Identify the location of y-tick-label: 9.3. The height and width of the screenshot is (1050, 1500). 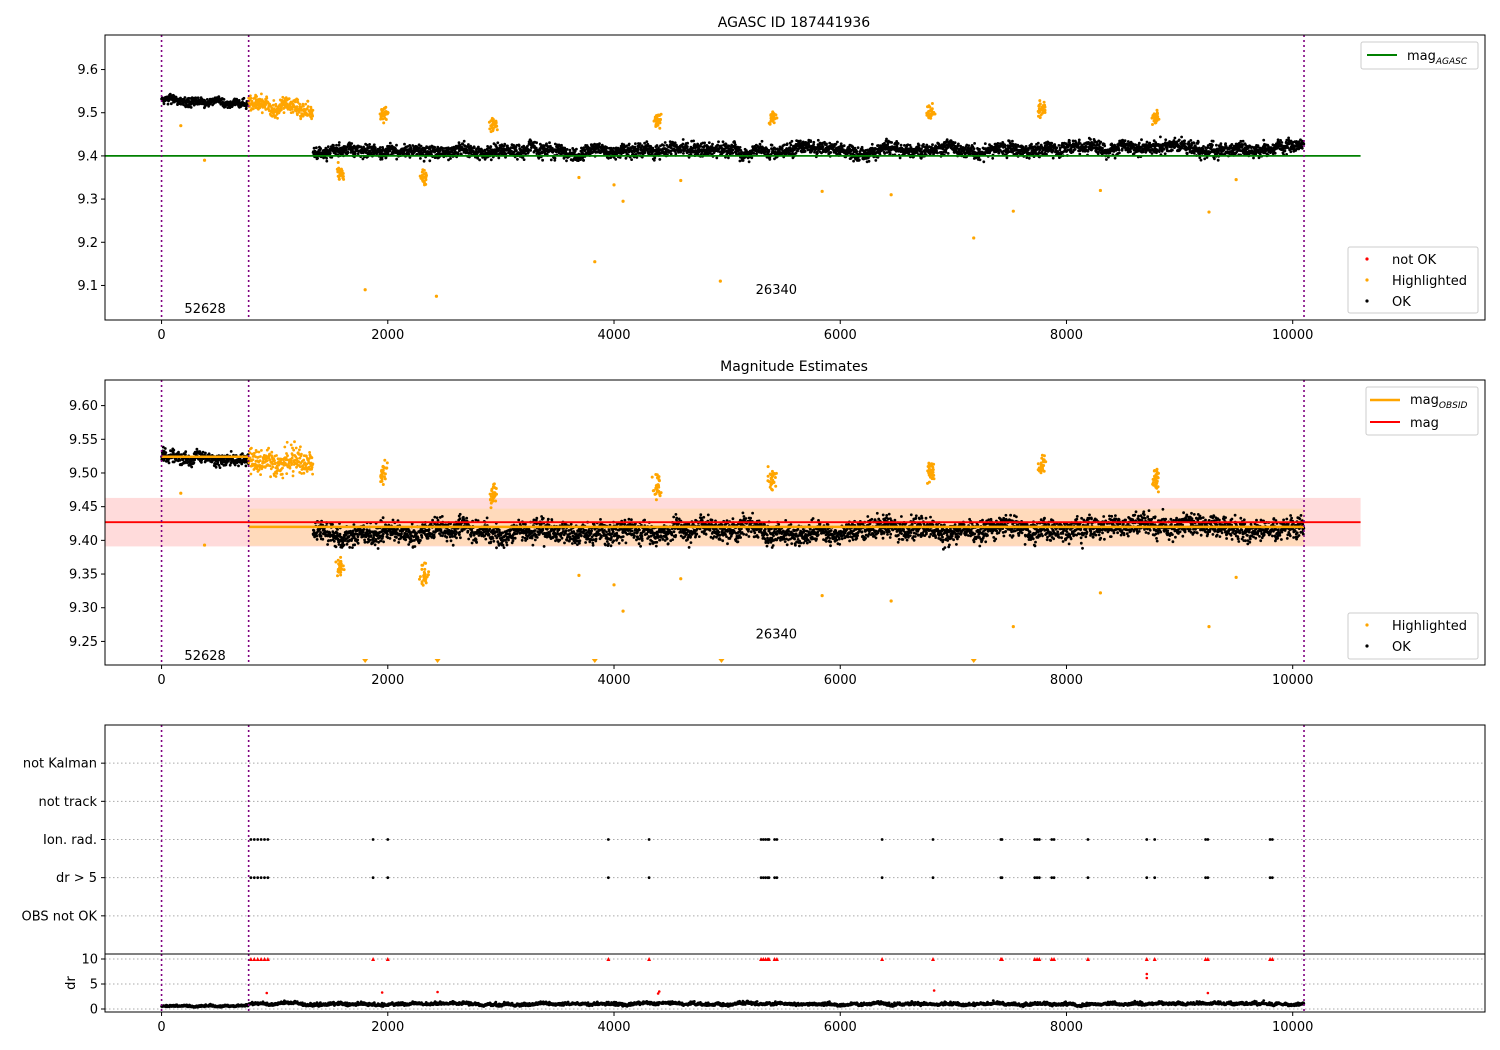
(87, 200).